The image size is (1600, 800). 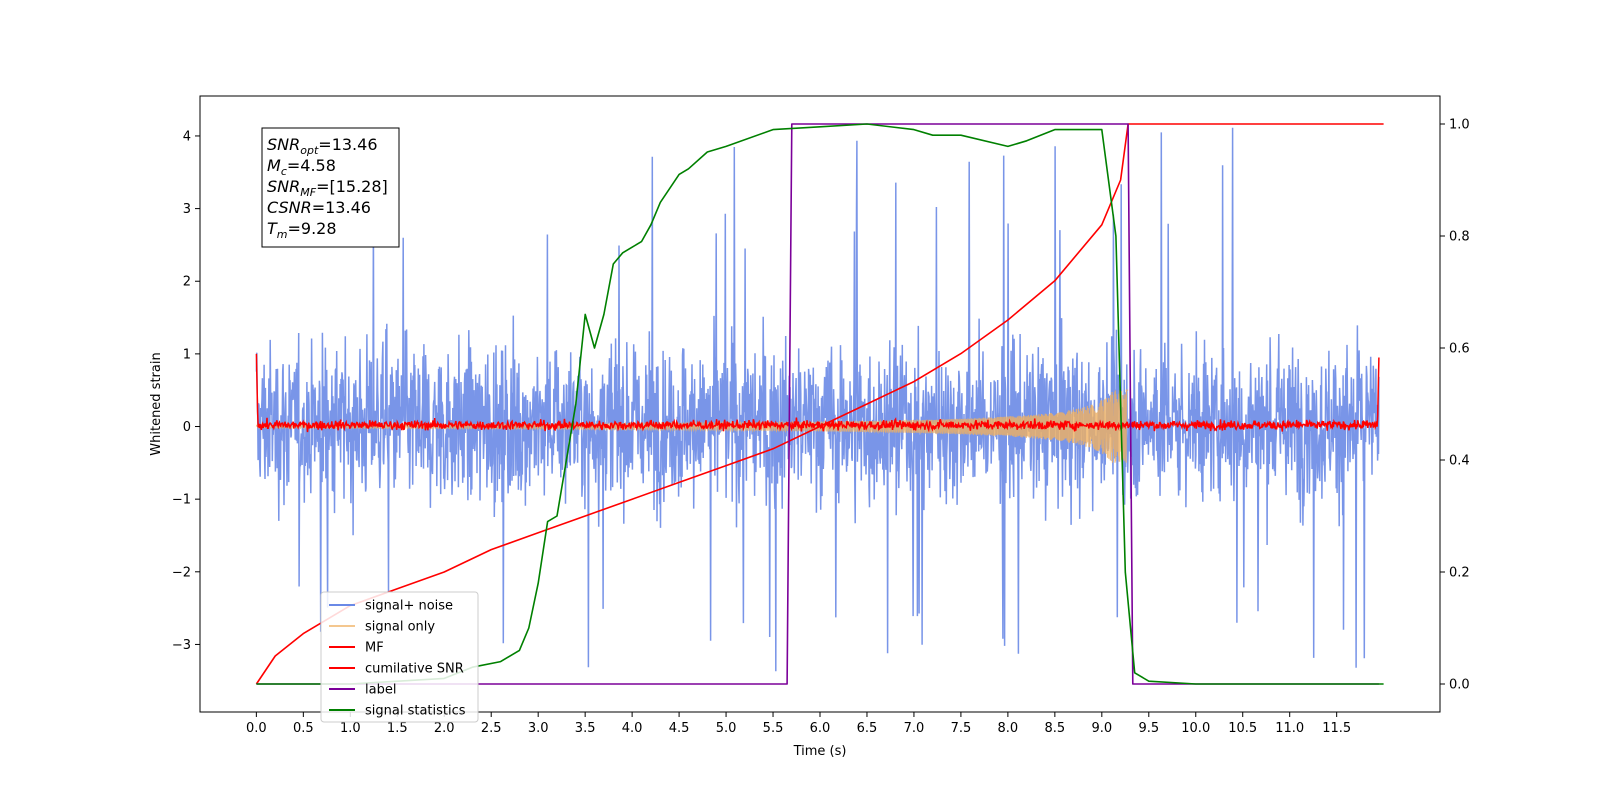 I want to click on legend-label: MF, so click(x=374, y=648).